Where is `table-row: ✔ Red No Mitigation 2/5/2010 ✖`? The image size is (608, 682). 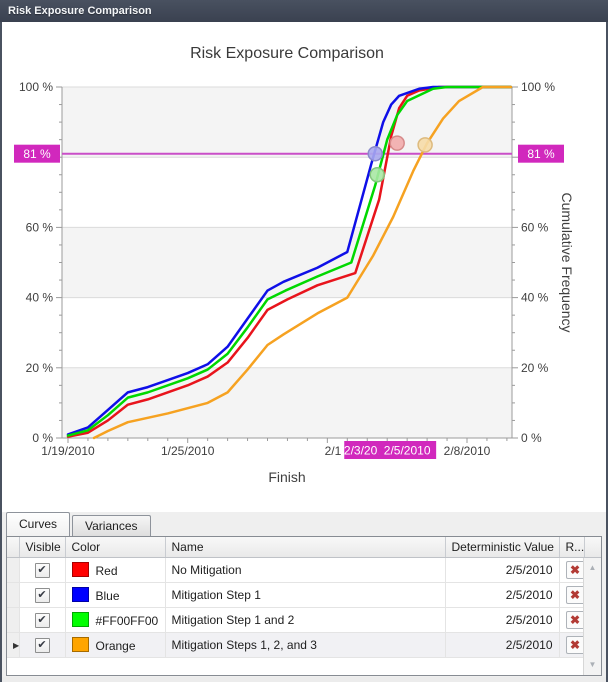
table-row: ✔ Red No Mitigation 2/5/2010 ✖ is located at coordinates (304, 570).